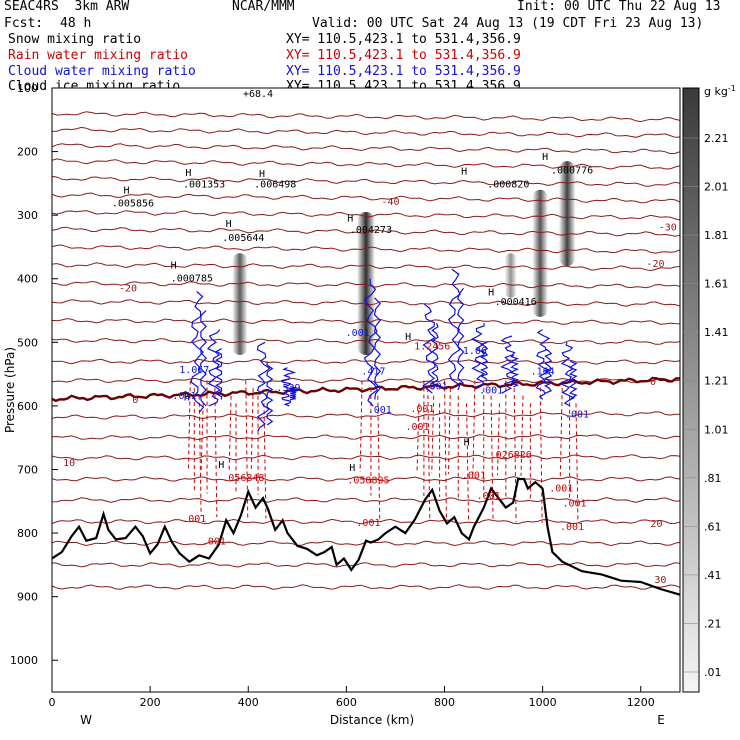 The width and height of the screenshot is (740, 740). What do you see at coordinates (27, 88) in the screenshot?
I see `y-tick-label-top: 100` at bounding box center [27, 88].